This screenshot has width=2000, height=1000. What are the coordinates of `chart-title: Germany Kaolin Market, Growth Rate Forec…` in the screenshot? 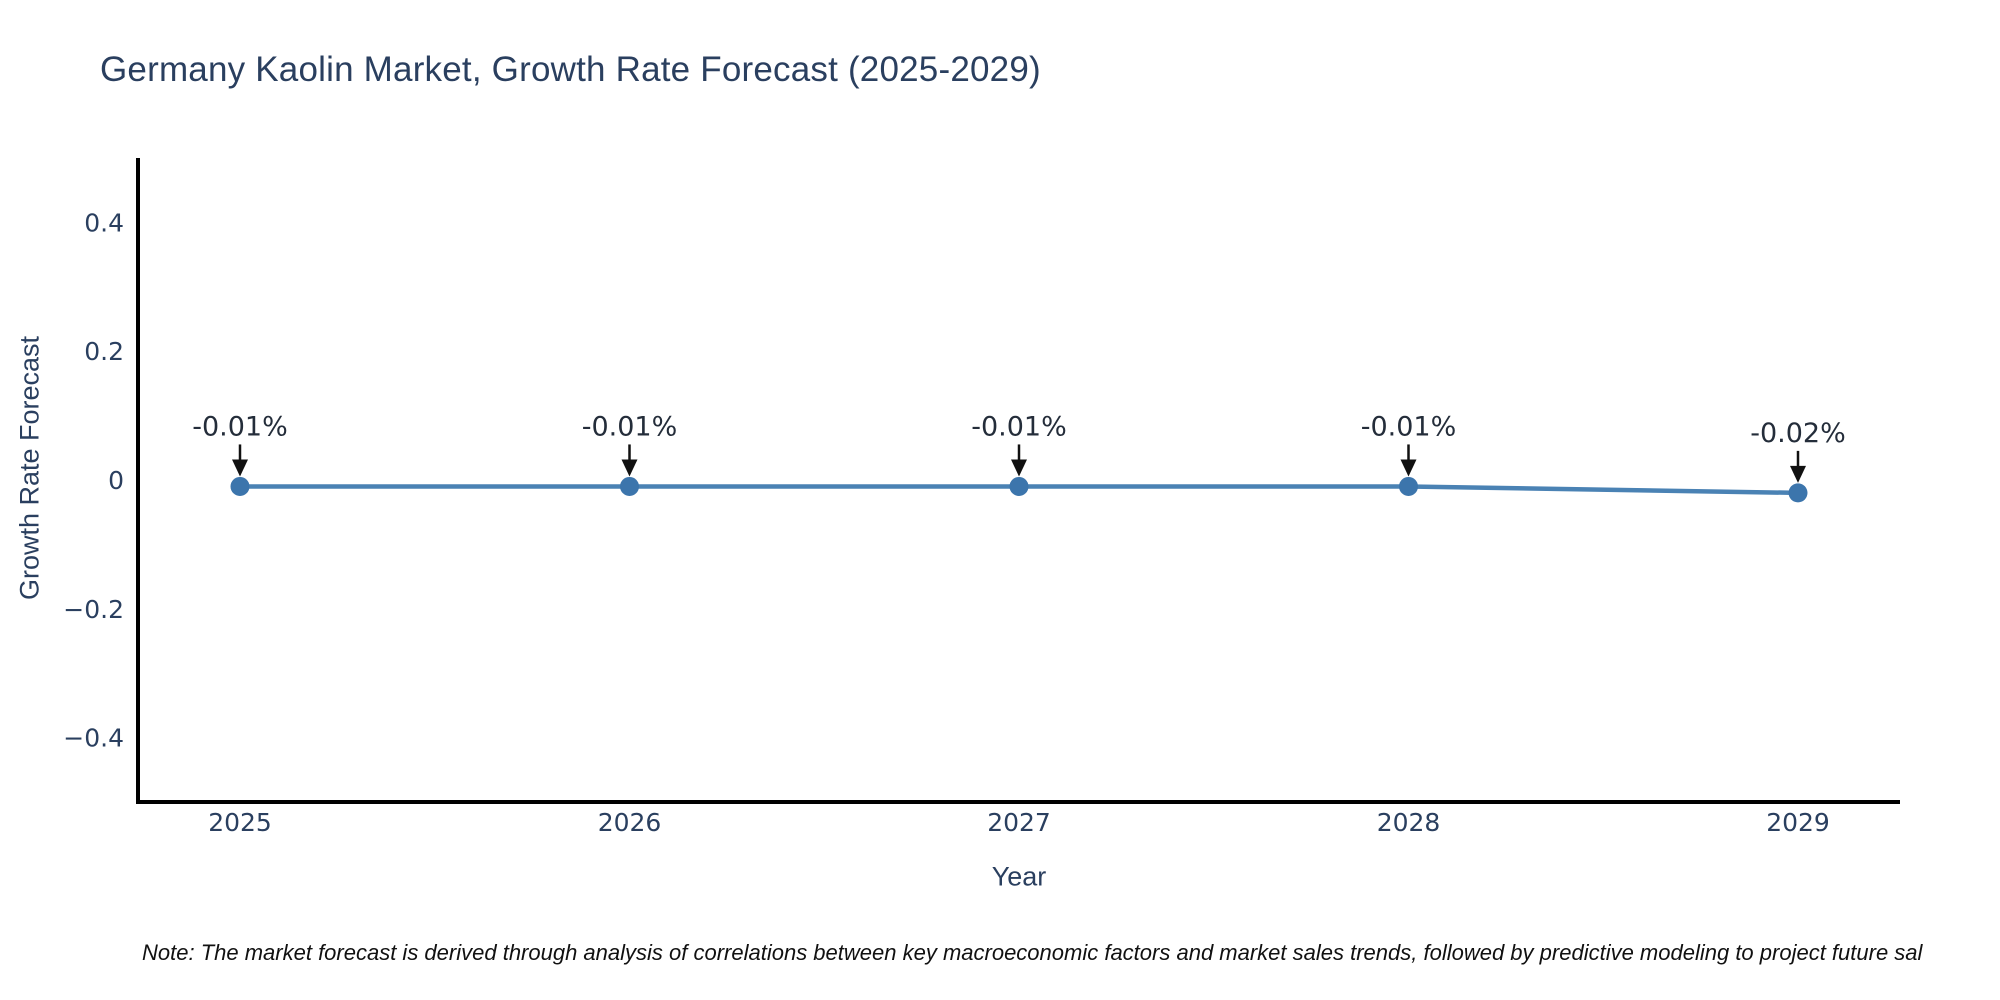 It's located at (570, 69).